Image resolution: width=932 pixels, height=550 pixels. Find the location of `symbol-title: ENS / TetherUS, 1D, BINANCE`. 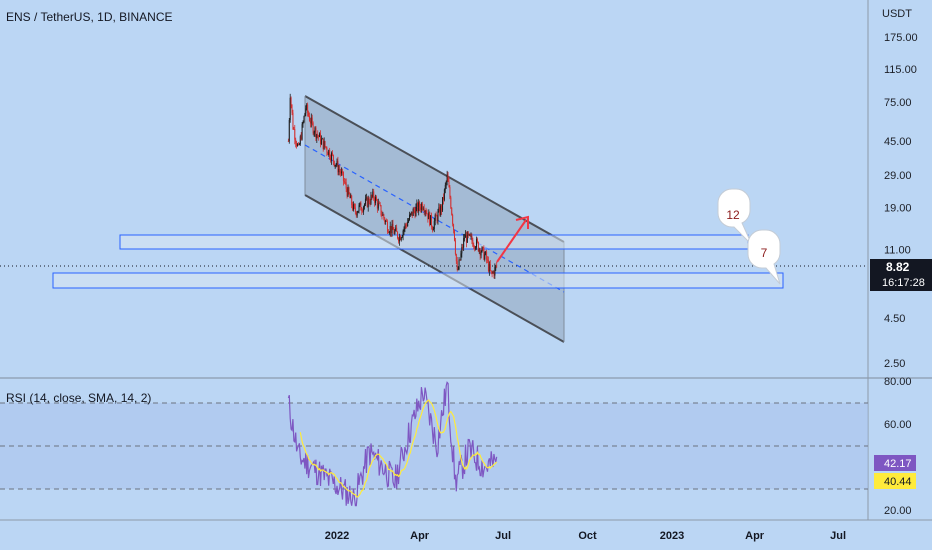

symbol-title: ENS / TetherUS, 1D, BINANCE is located at coordinates (89, 17).